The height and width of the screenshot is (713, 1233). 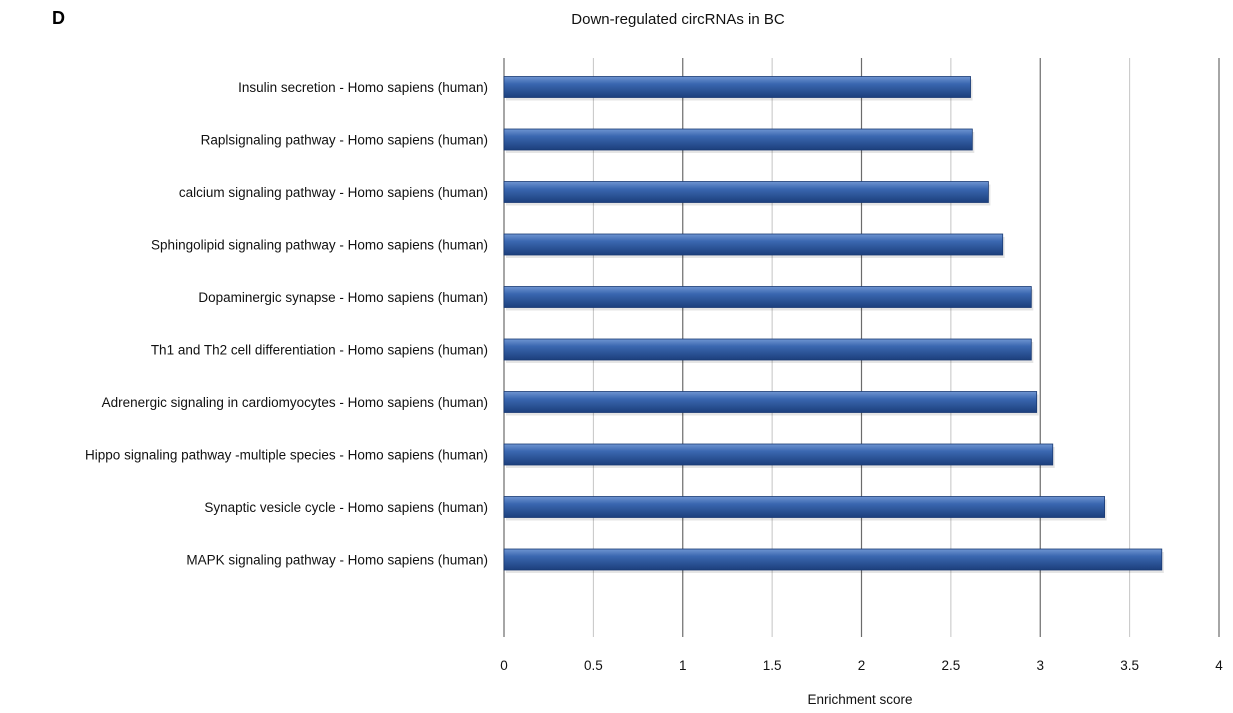 What do you see at coordinates (1129, 665) in the screenshot?
I see `x-tick-label: 3.5` at bounding box center [1129, 665].